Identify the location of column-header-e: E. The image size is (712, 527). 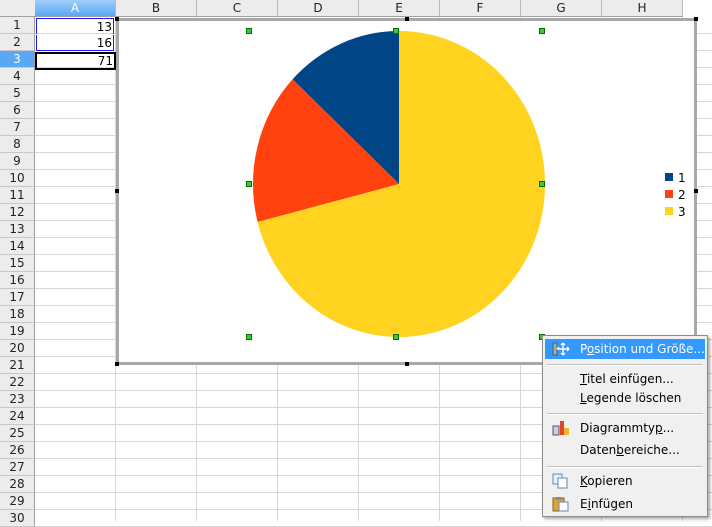
(399, 8).